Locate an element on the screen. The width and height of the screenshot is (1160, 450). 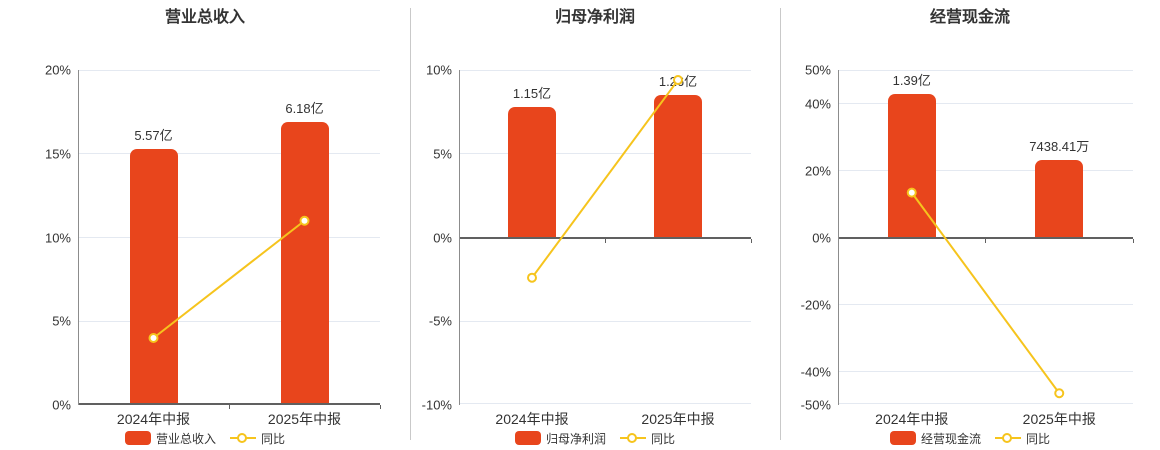
y-tick-label: -50% is located at coordinates (815, 405).